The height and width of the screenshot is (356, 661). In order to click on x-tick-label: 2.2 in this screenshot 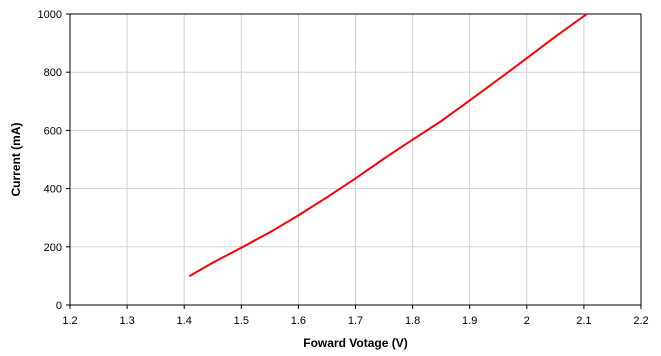, I will do `click(640, 321)`.